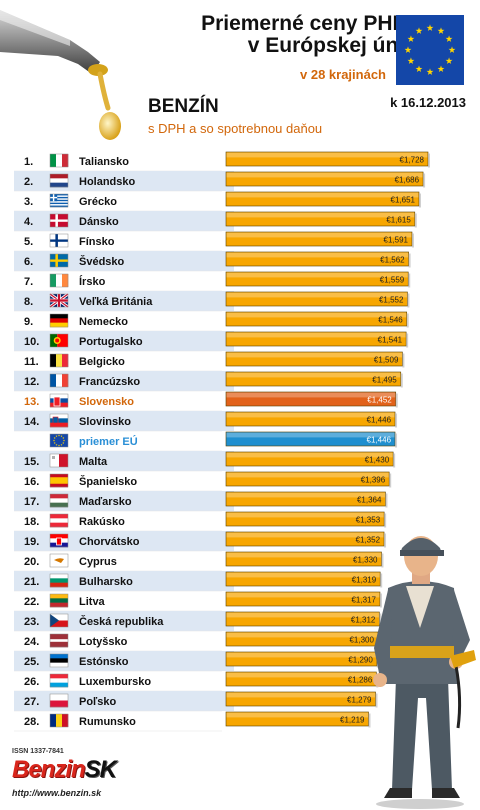 The image size is (480, 810). What do you see at coordinates (31, 662) in the screenshot?
I see `rank-label: 25.` at bounding box center [31, 662].